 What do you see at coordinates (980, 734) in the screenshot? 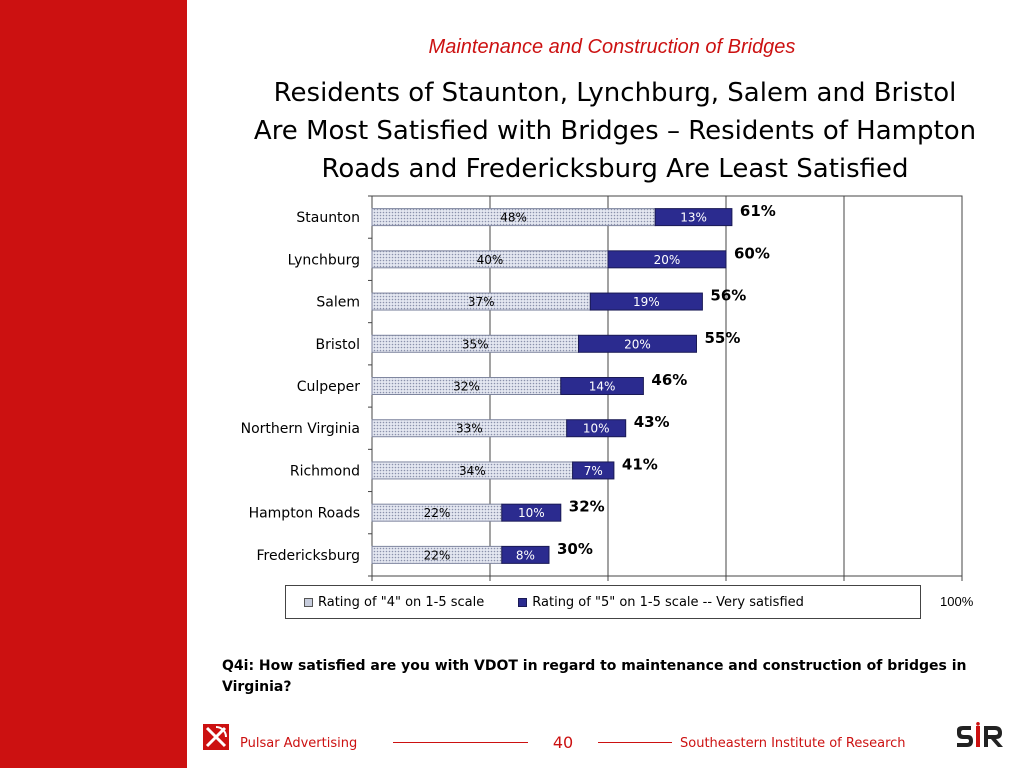
I see `sir-logo-icon` at bounding box center [980, 734].